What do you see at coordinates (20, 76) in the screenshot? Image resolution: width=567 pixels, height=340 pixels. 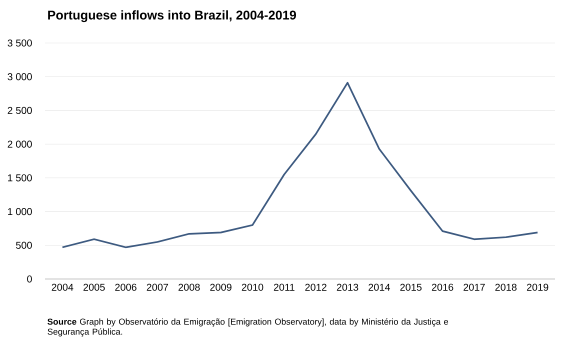 I see `y-tick-label: 3 000` at bounding box center [20, 76].